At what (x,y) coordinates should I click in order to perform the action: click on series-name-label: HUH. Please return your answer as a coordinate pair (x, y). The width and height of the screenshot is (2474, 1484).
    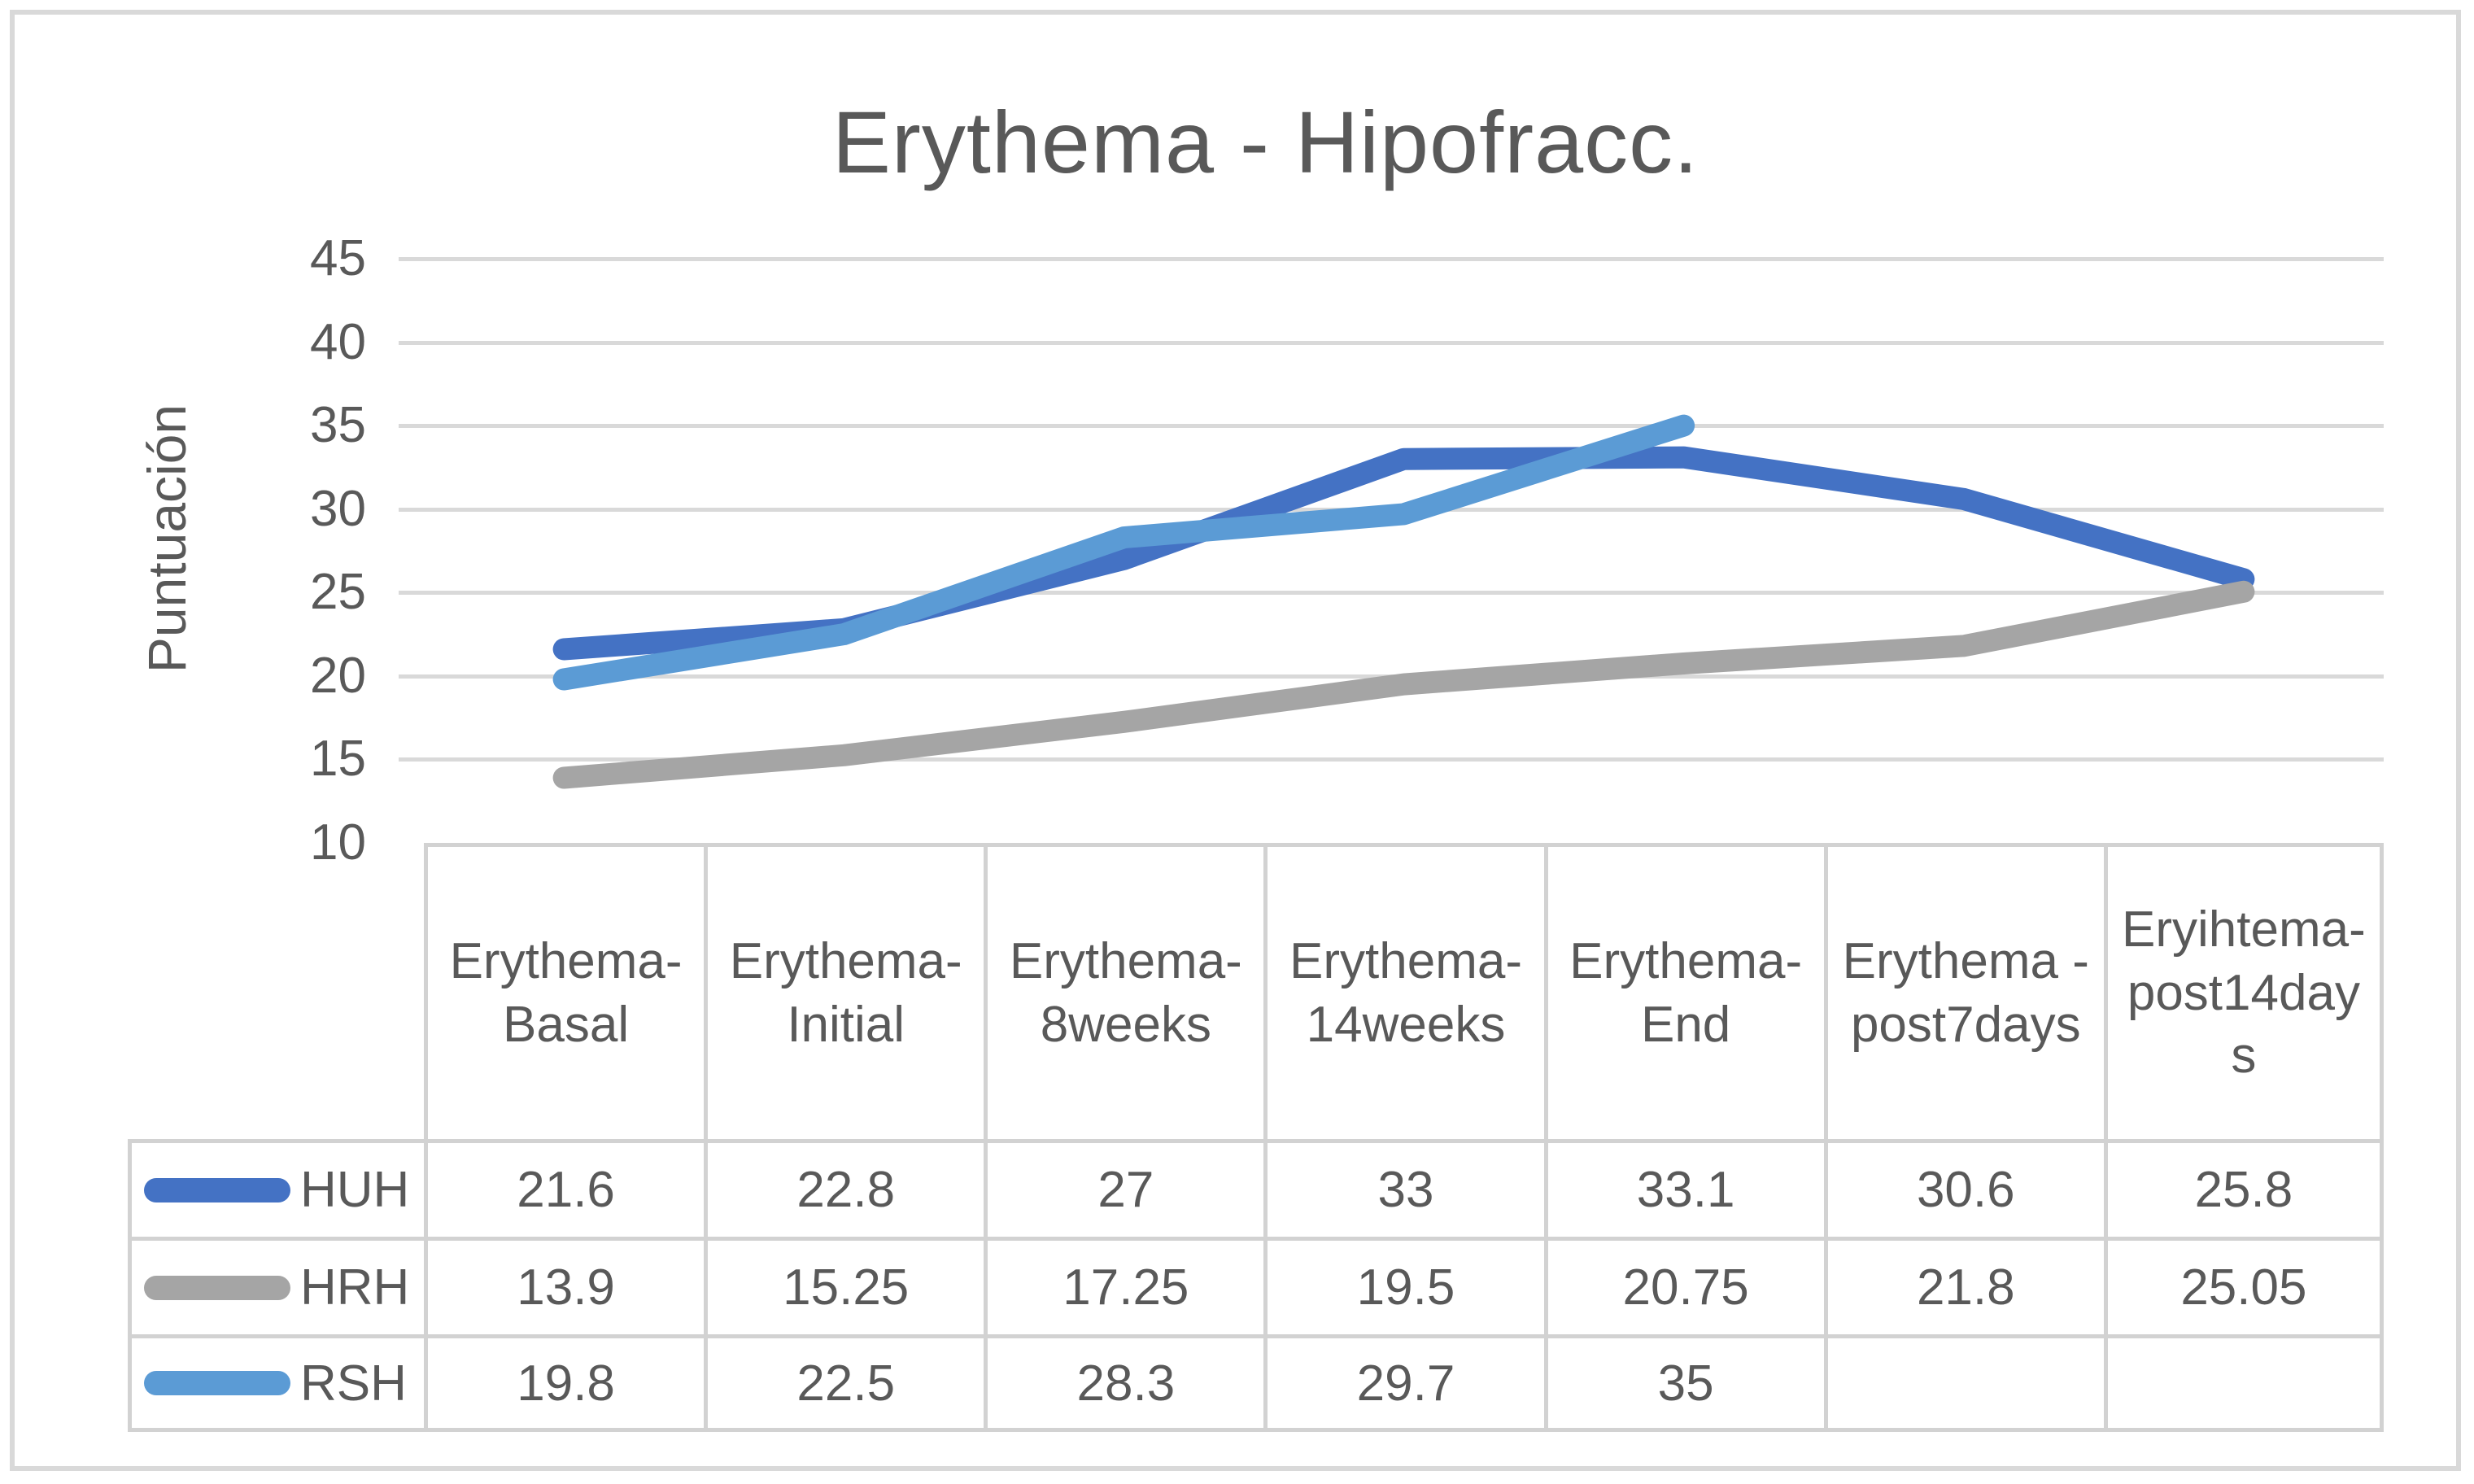
    Looking at the image, I should click on (355, 1190).